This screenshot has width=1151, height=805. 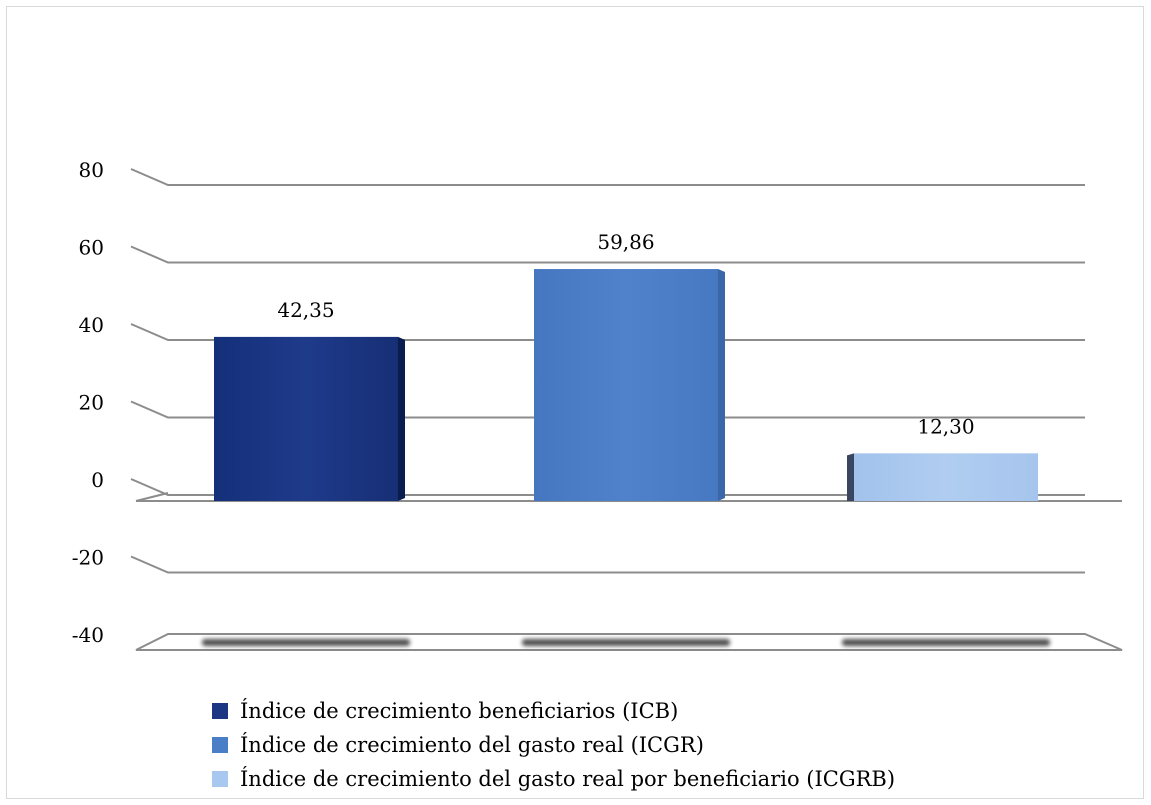 What do you see at coordinates (625, 242) in the screenshot?
I see `data-label: 59,86` at bounding box center [625, 242].